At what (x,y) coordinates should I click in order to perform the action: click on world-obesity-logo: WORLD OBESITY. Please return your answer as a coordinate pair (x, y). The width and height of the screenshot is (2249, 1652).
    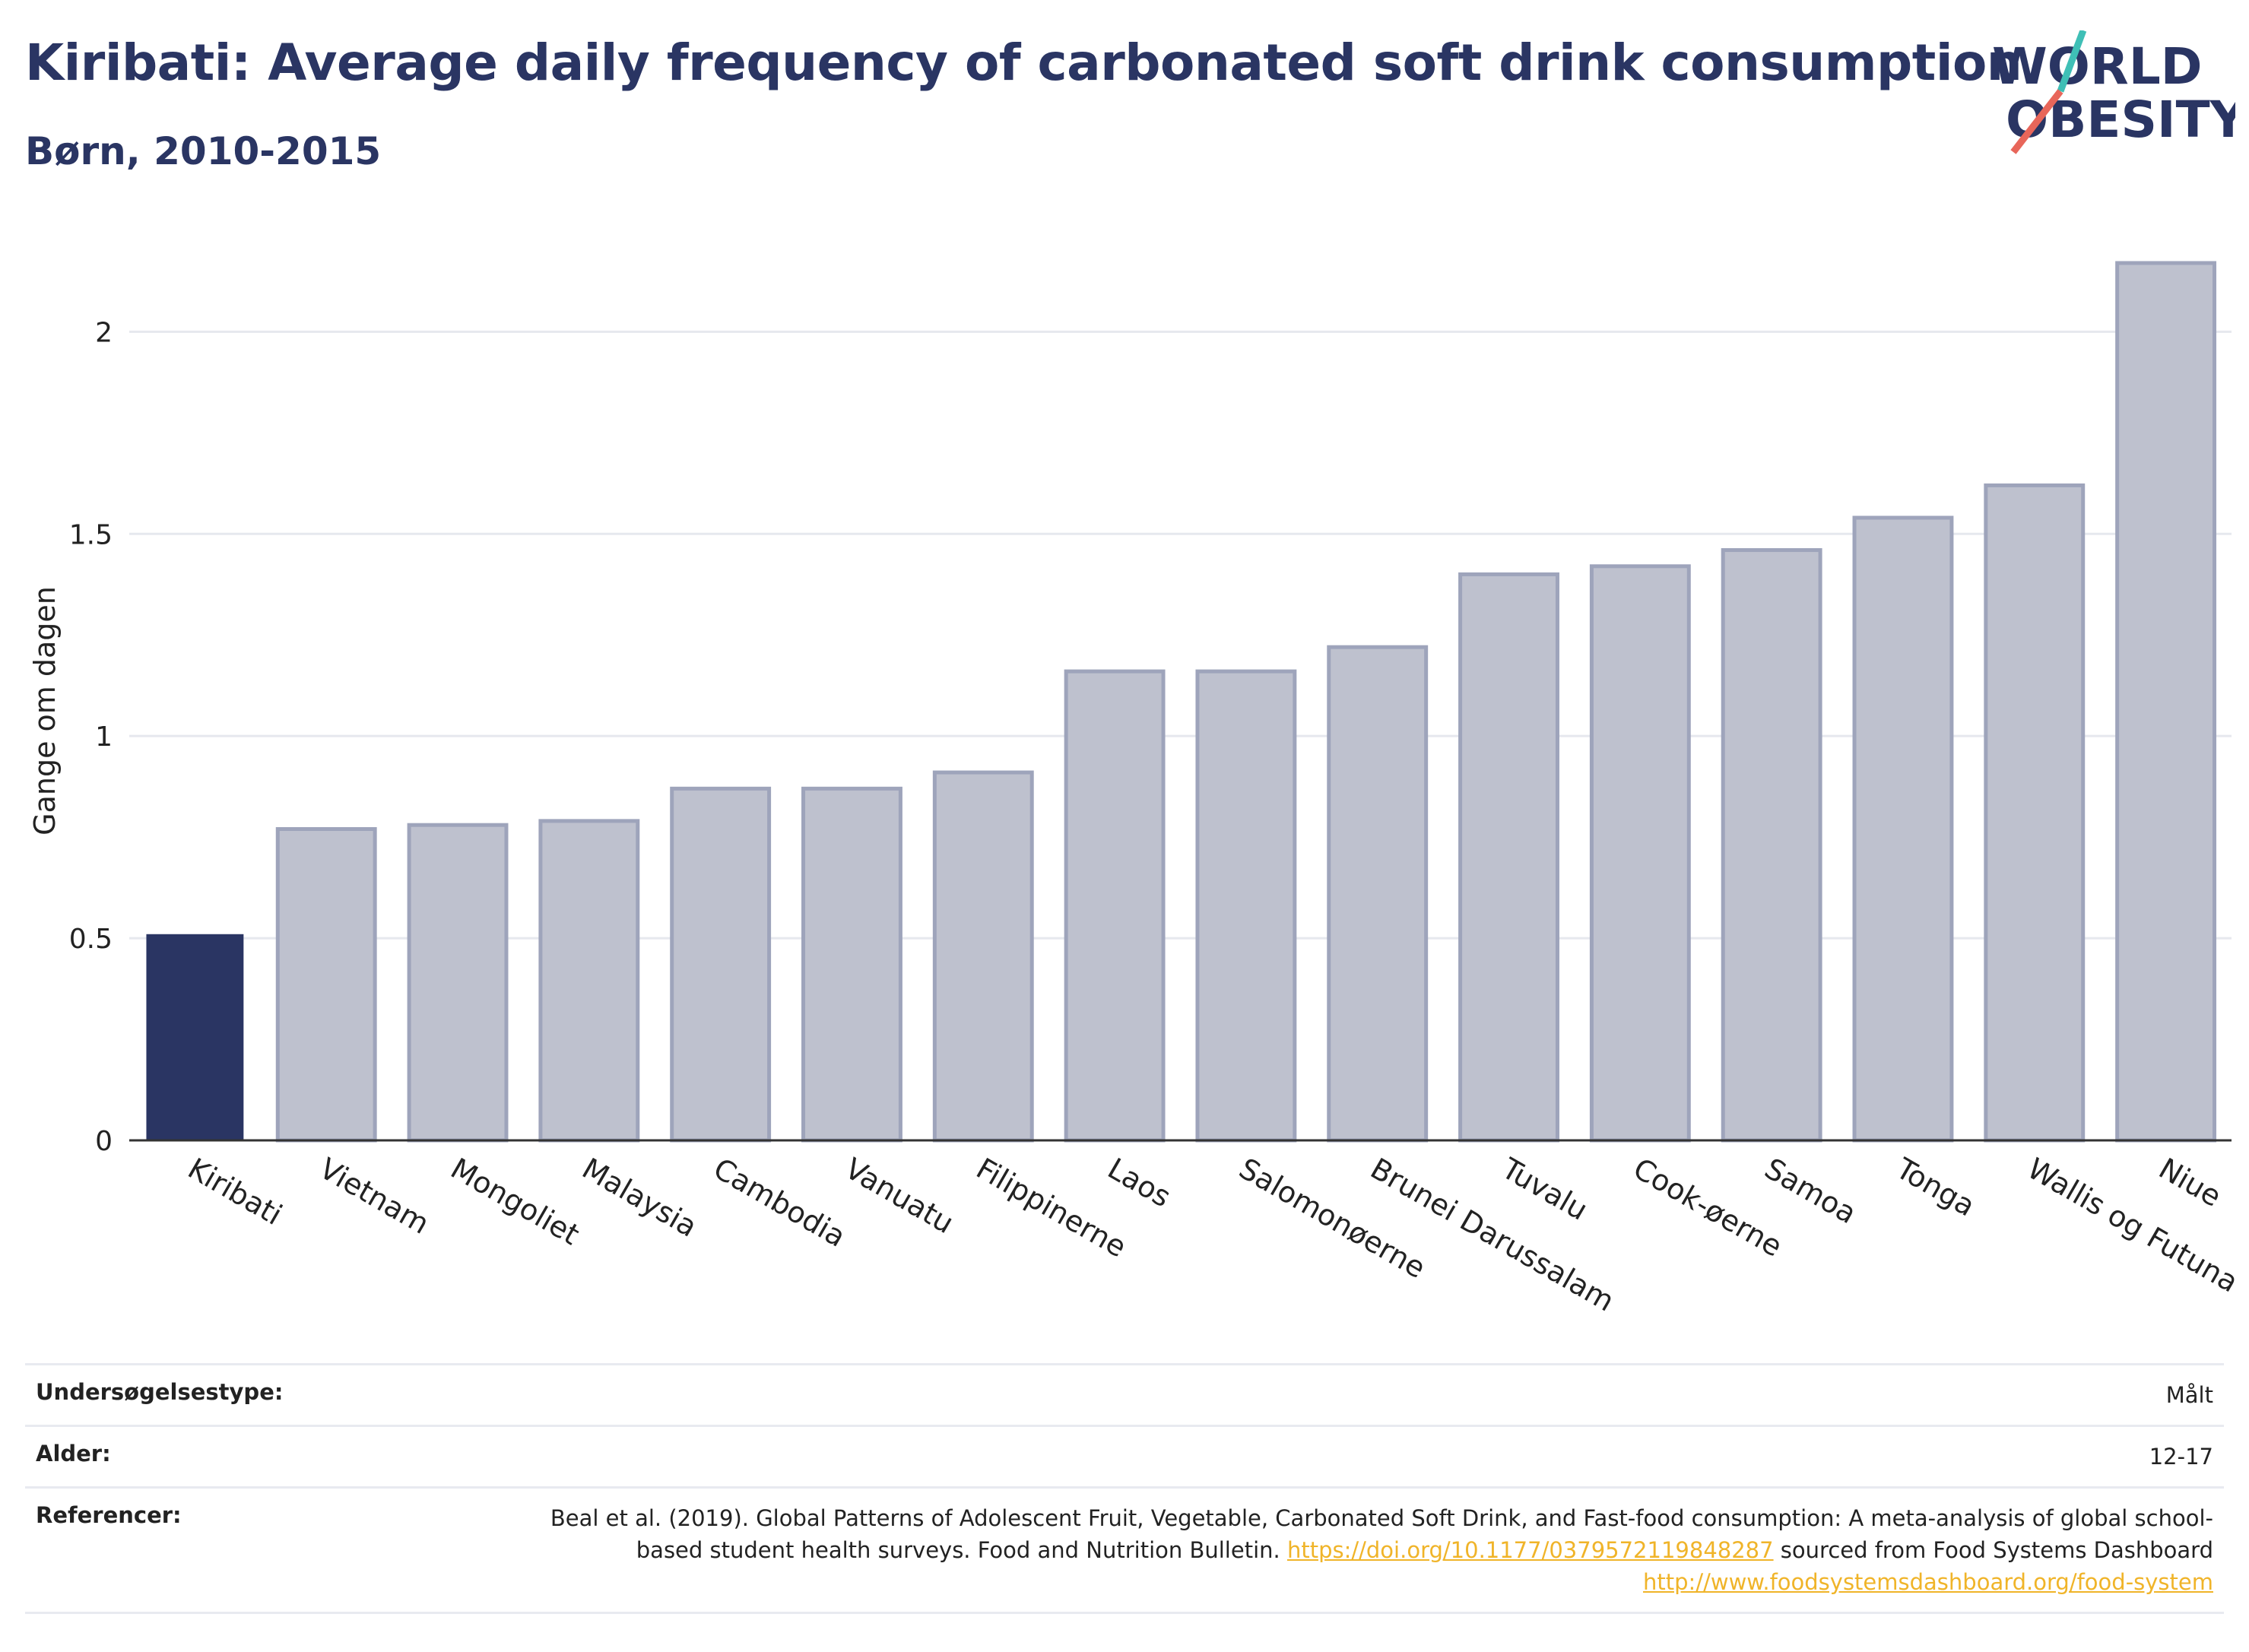
    Looking at the image, I should click on (2113, 92).